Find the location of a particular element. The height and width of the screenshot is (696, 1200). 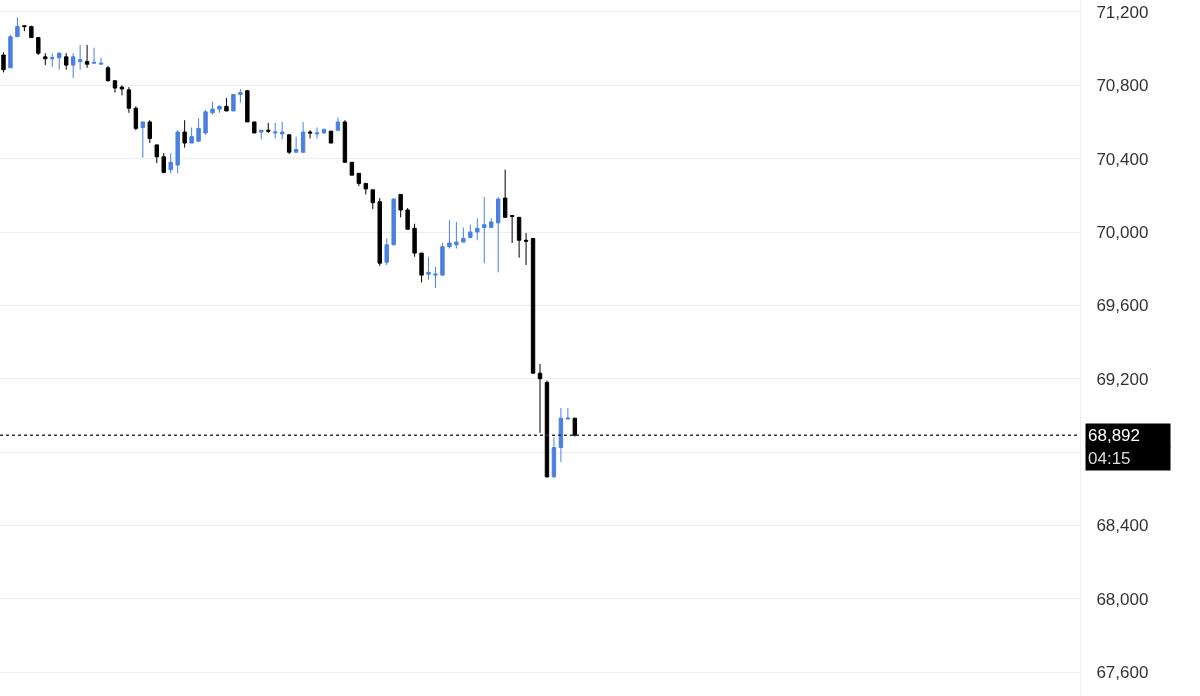

ref-line-label: 68,892 is located at coordinates (1114, 435).